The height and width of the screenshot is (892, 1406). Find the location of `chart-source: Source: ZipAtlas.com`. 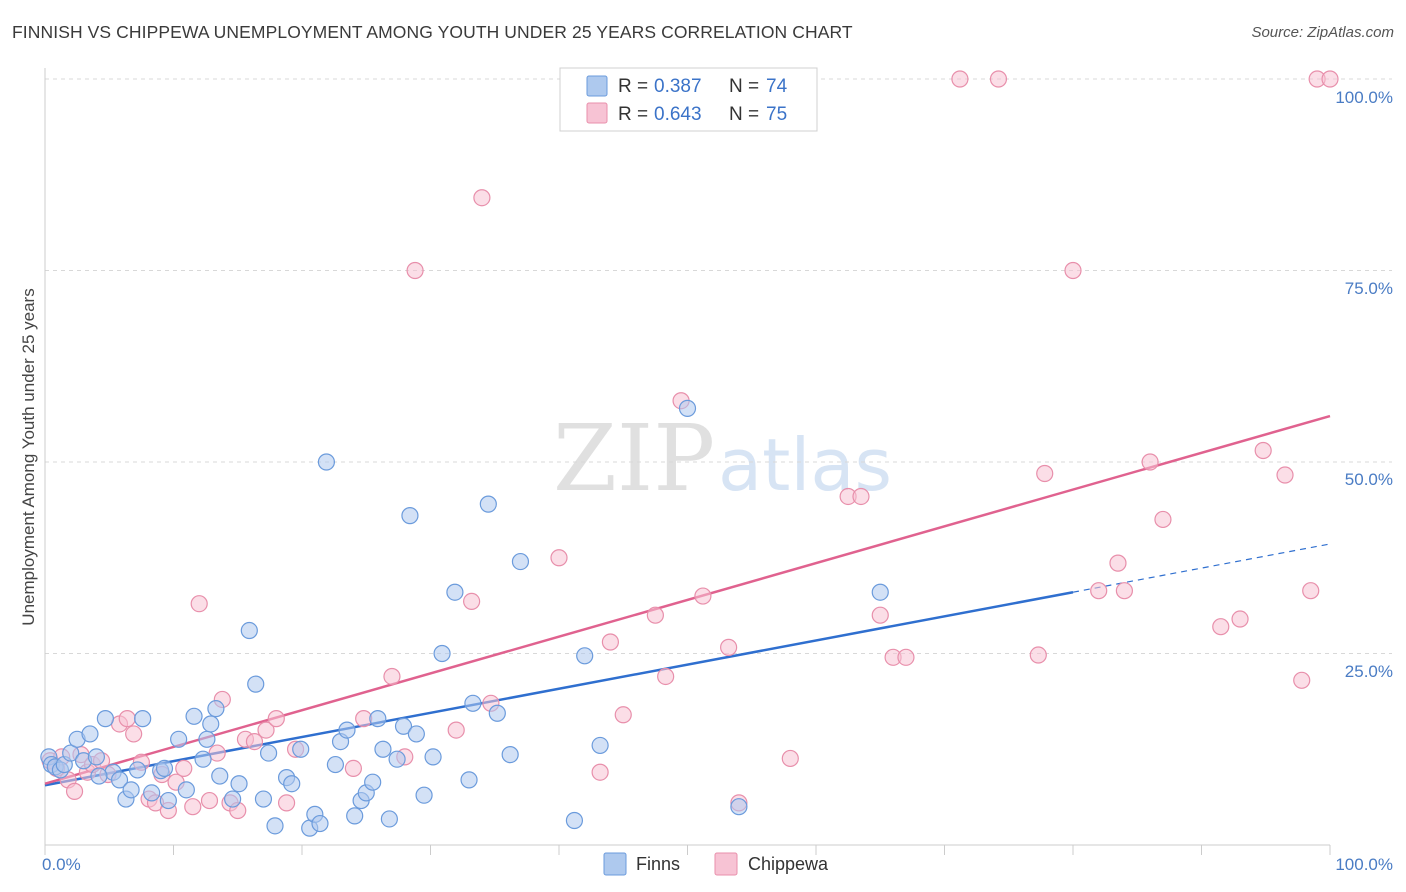

chart-source: Source: ZipAtlas.com is located at coordinates (1322, 32).